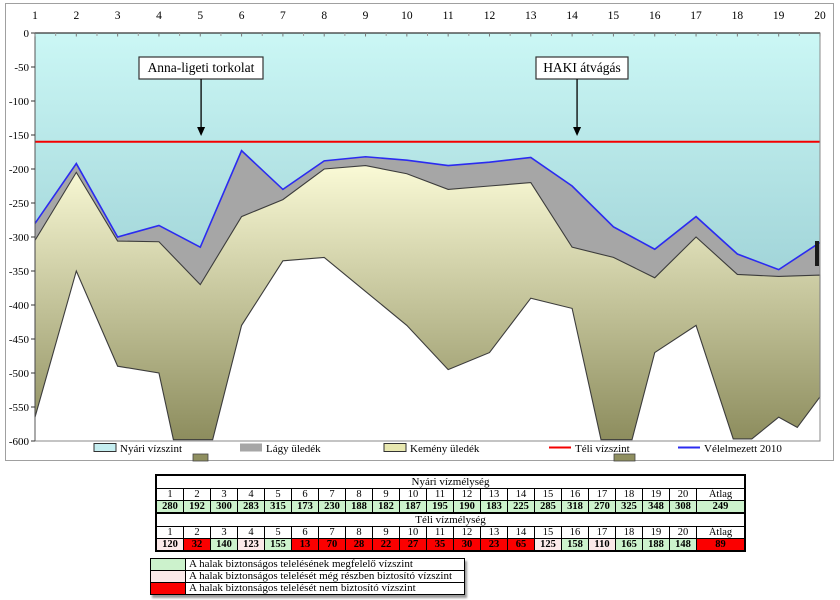  Describe the element at coordinates (118, 16) in the screenshot. I see `x-tick-label: 3` at that location.